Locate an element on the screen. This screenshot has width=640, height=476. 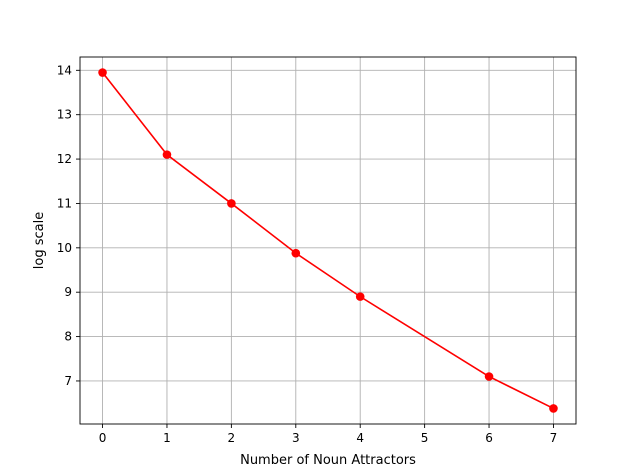
y-axis-ticks: 7 8 9 10 11 12 13 14 is located at coordinates (68, 225).